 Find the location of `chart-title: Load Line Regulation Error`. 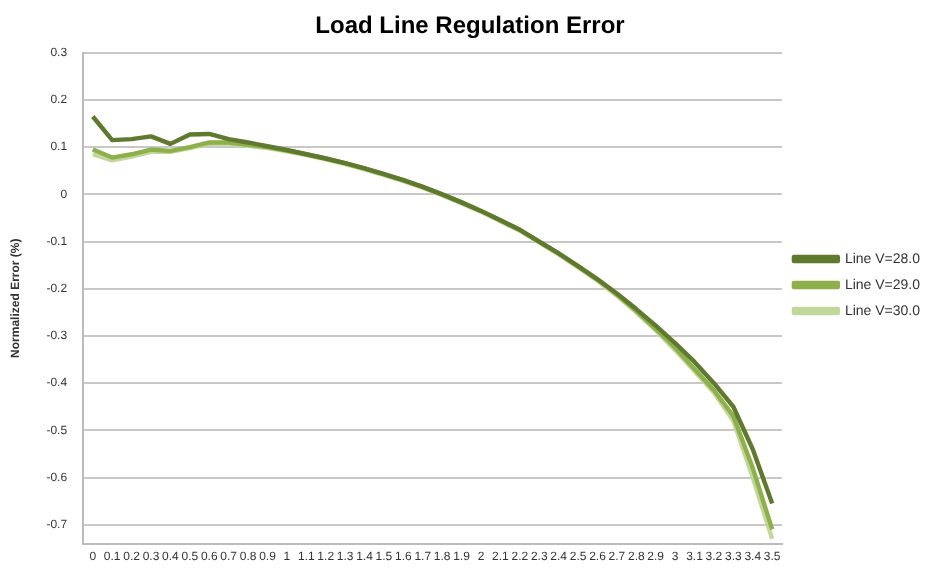

chart-title: Load Line Regulation Error is located at coordinates (470, 25).